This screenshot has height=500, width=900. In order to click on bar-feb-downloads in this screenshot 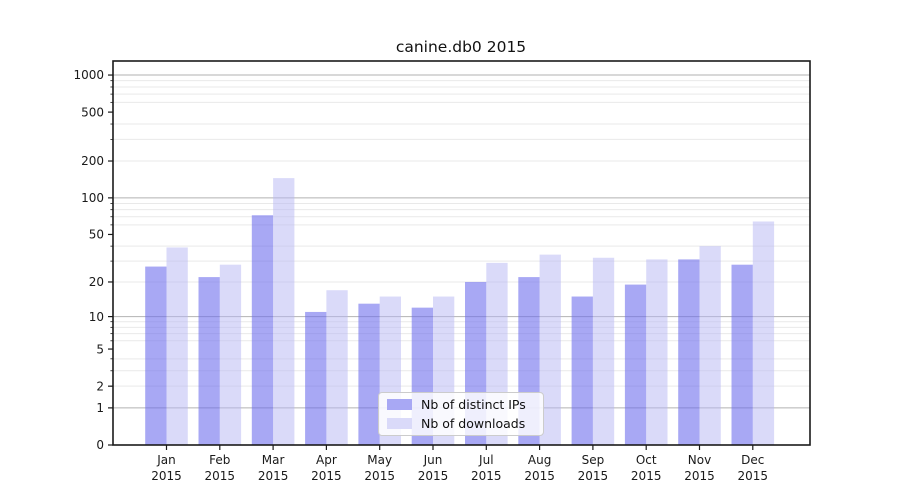, I will do `click(230, 354)`.